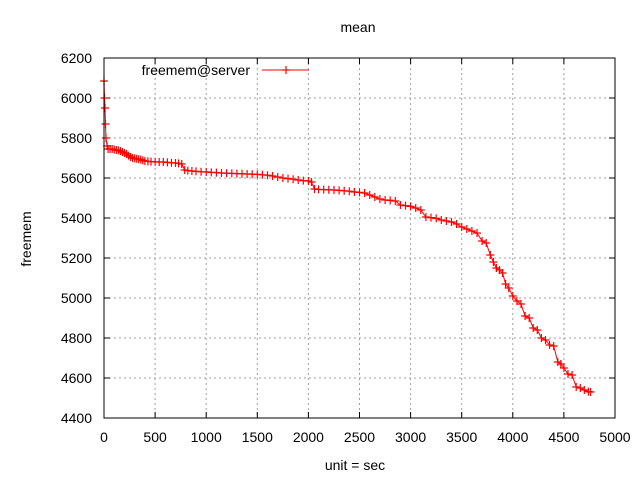  Describe the element at coordinates (76, 178) in the screenshot. I see `y-tick-label: 5600` at that location.